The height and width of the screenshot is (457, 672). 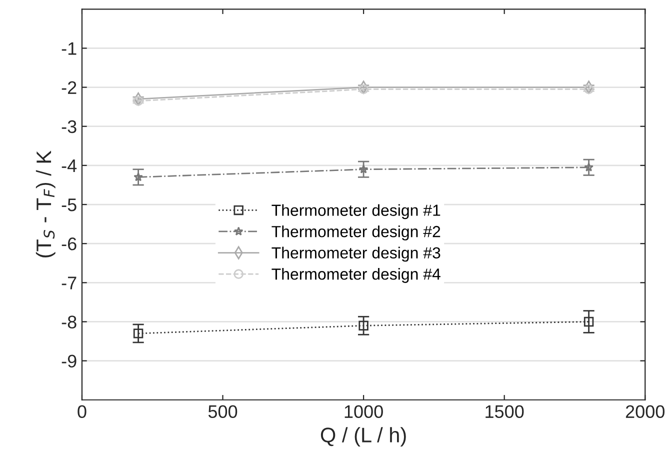 What do you see at coordinates (69, 166) in the screenshot?
I see `y-tick-label: -4` at bounding box center [69, 166].